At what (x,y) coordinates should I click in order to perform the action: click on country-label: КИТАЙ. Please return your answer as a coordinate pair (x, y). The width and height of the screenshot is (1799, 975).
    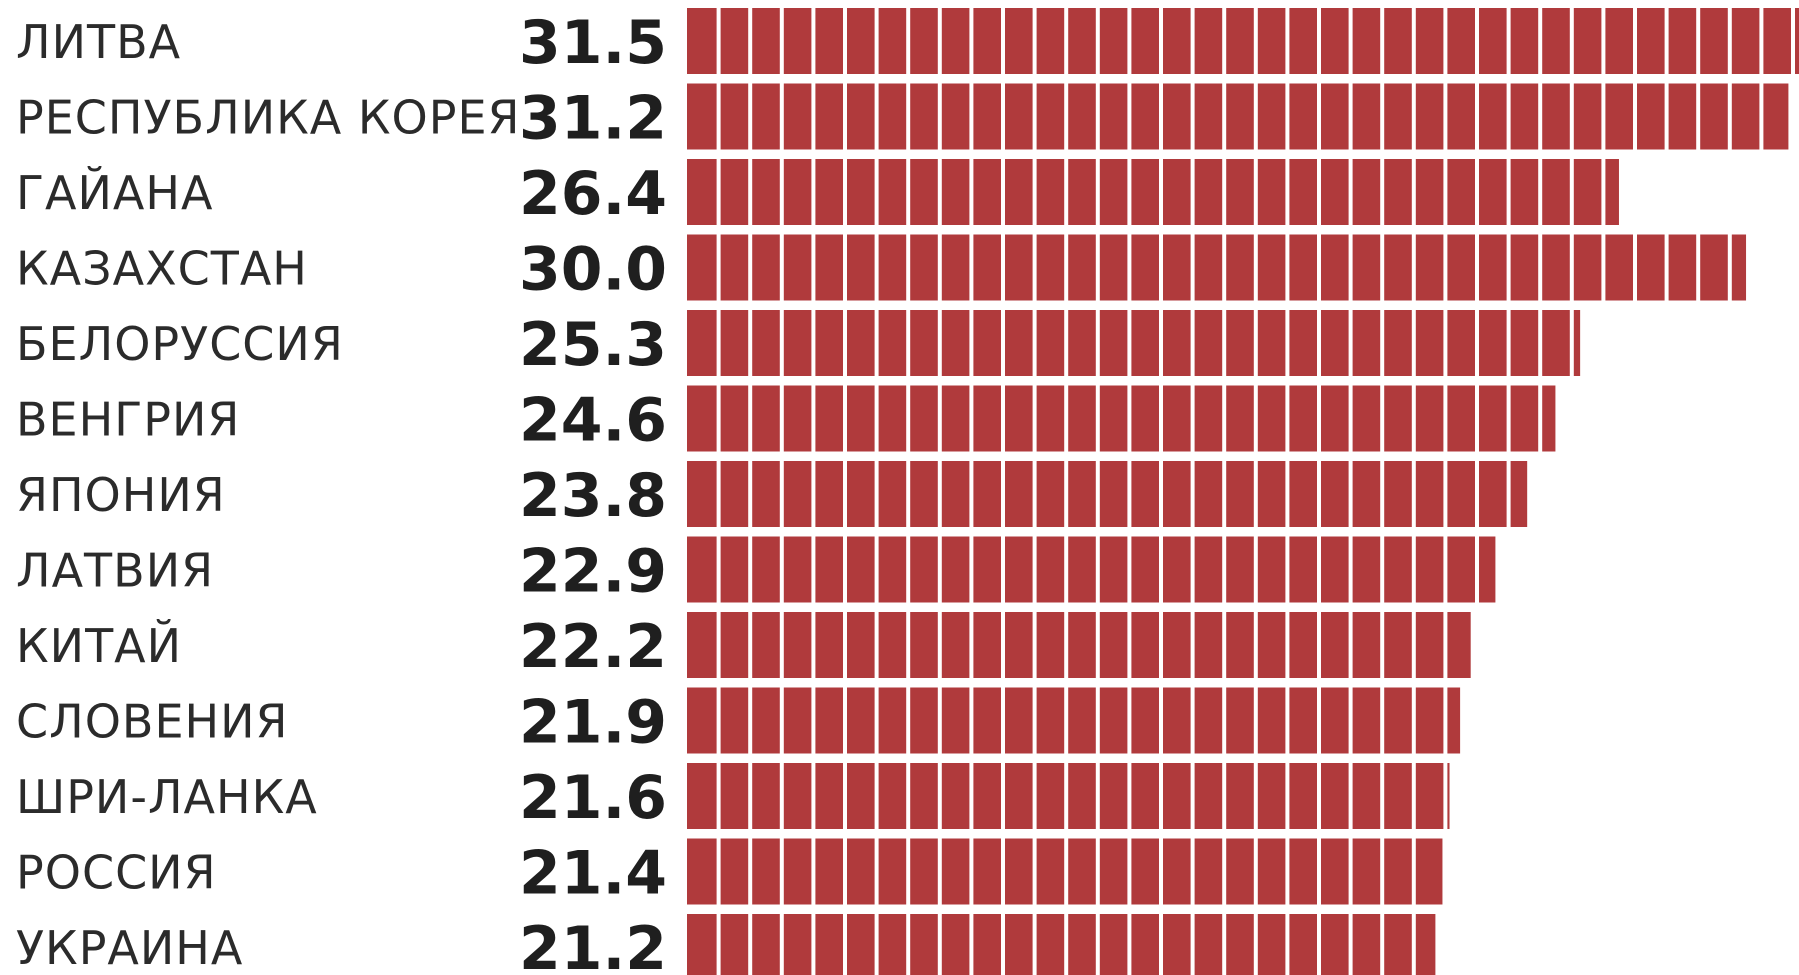
    Looking at the image, I should click on (99, 646).